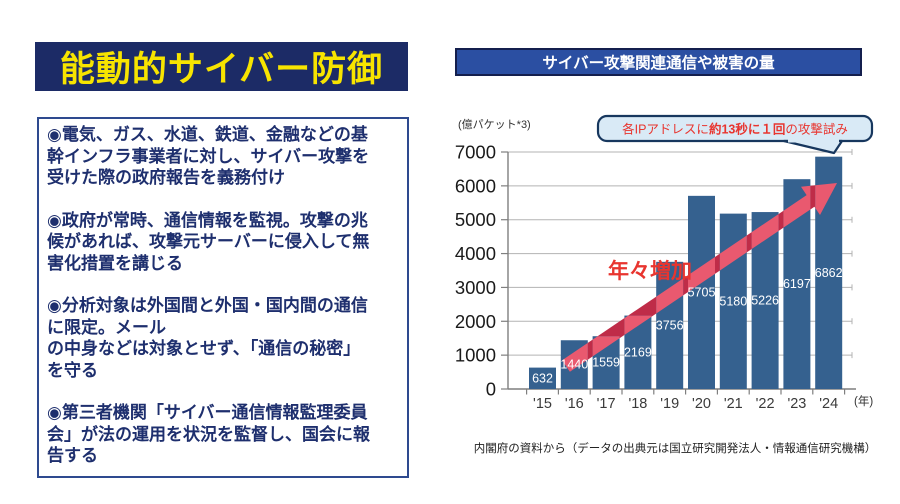 This screenshot has width=900, height=504. What do you see at coordinates (828, 404) in the screenshot?
I see `x-tick-label: '24` at bounding box center [828, 404].